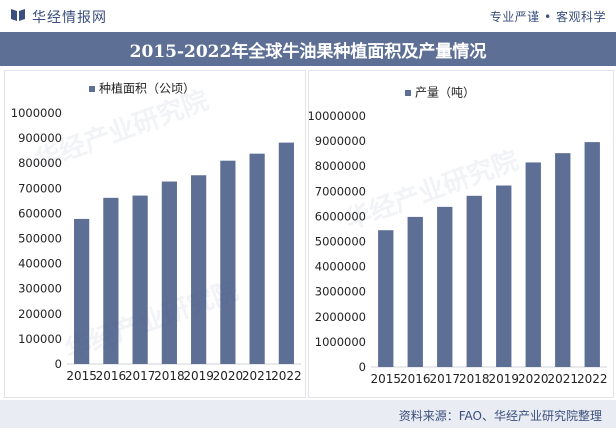  I want to click on y-tick-label: 10000000, so click(337, 116).